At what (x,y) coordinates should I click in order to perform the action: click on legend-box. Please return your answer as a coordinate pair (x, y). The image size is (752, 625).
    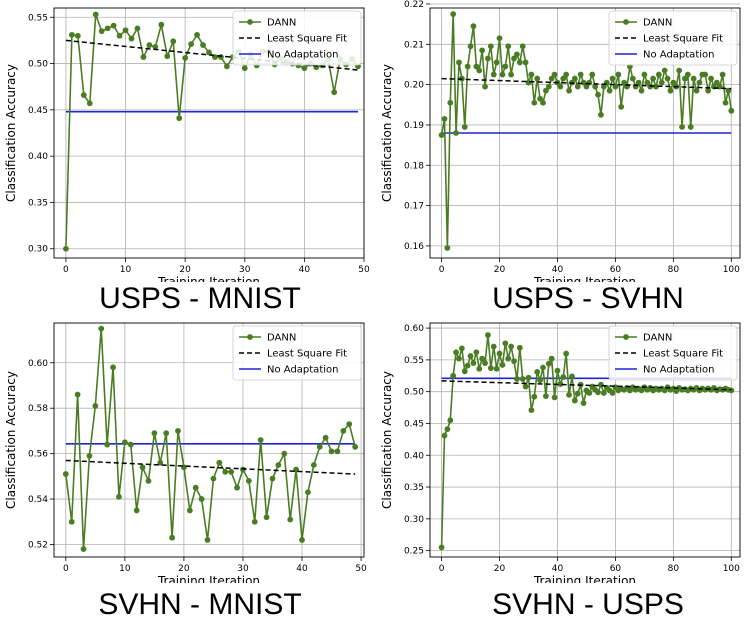
    Looking at the image, I should click on (673, 38).